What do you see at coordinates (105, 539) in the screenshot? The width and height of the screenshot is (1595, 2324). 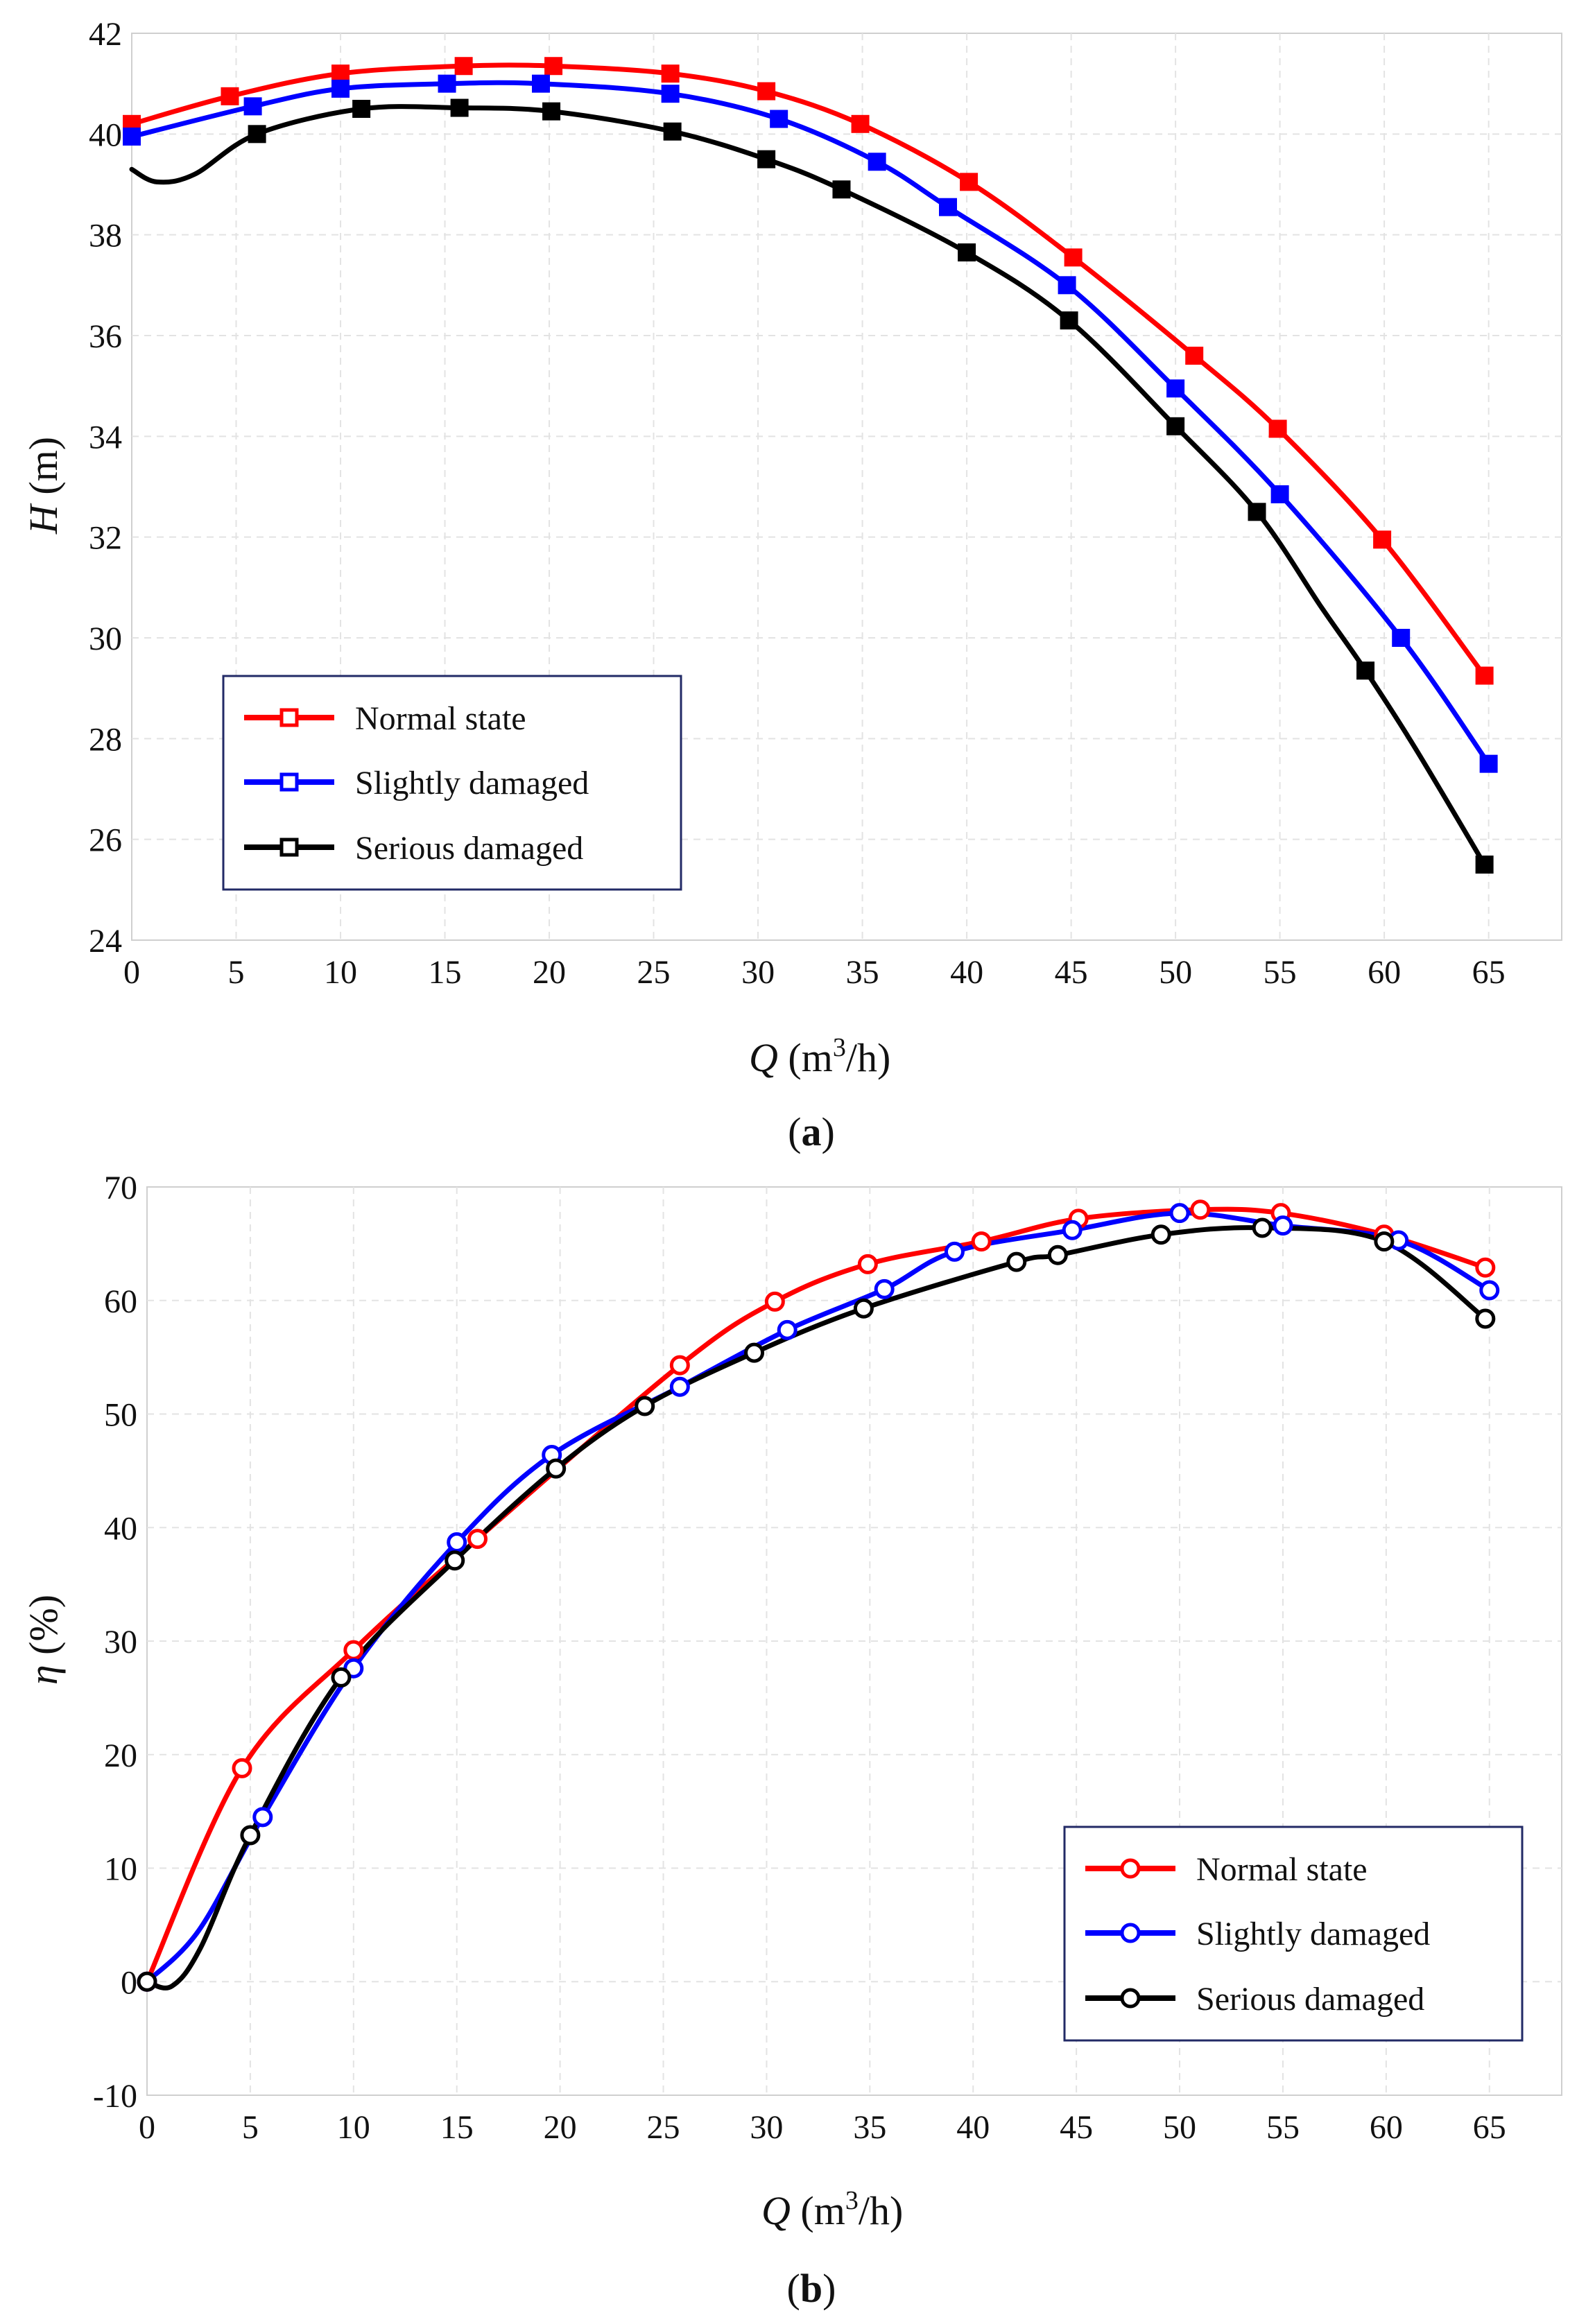 I see `y-tick-label: 32` at bounding box center [105, 539].